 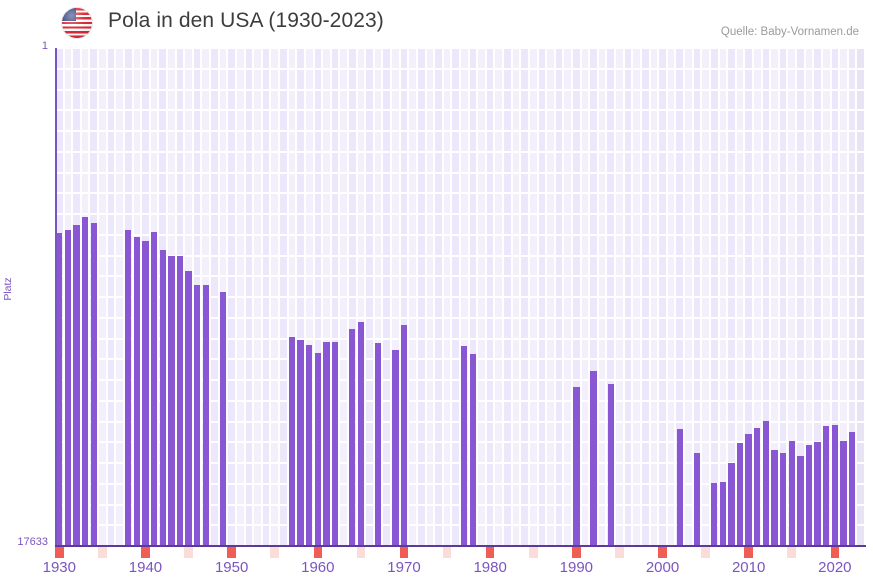 I want to click on x-axis-labels: 1930 1940 1950 1960 1970 1980 1990 2000 2010 2020, so click(x=454, y=572).